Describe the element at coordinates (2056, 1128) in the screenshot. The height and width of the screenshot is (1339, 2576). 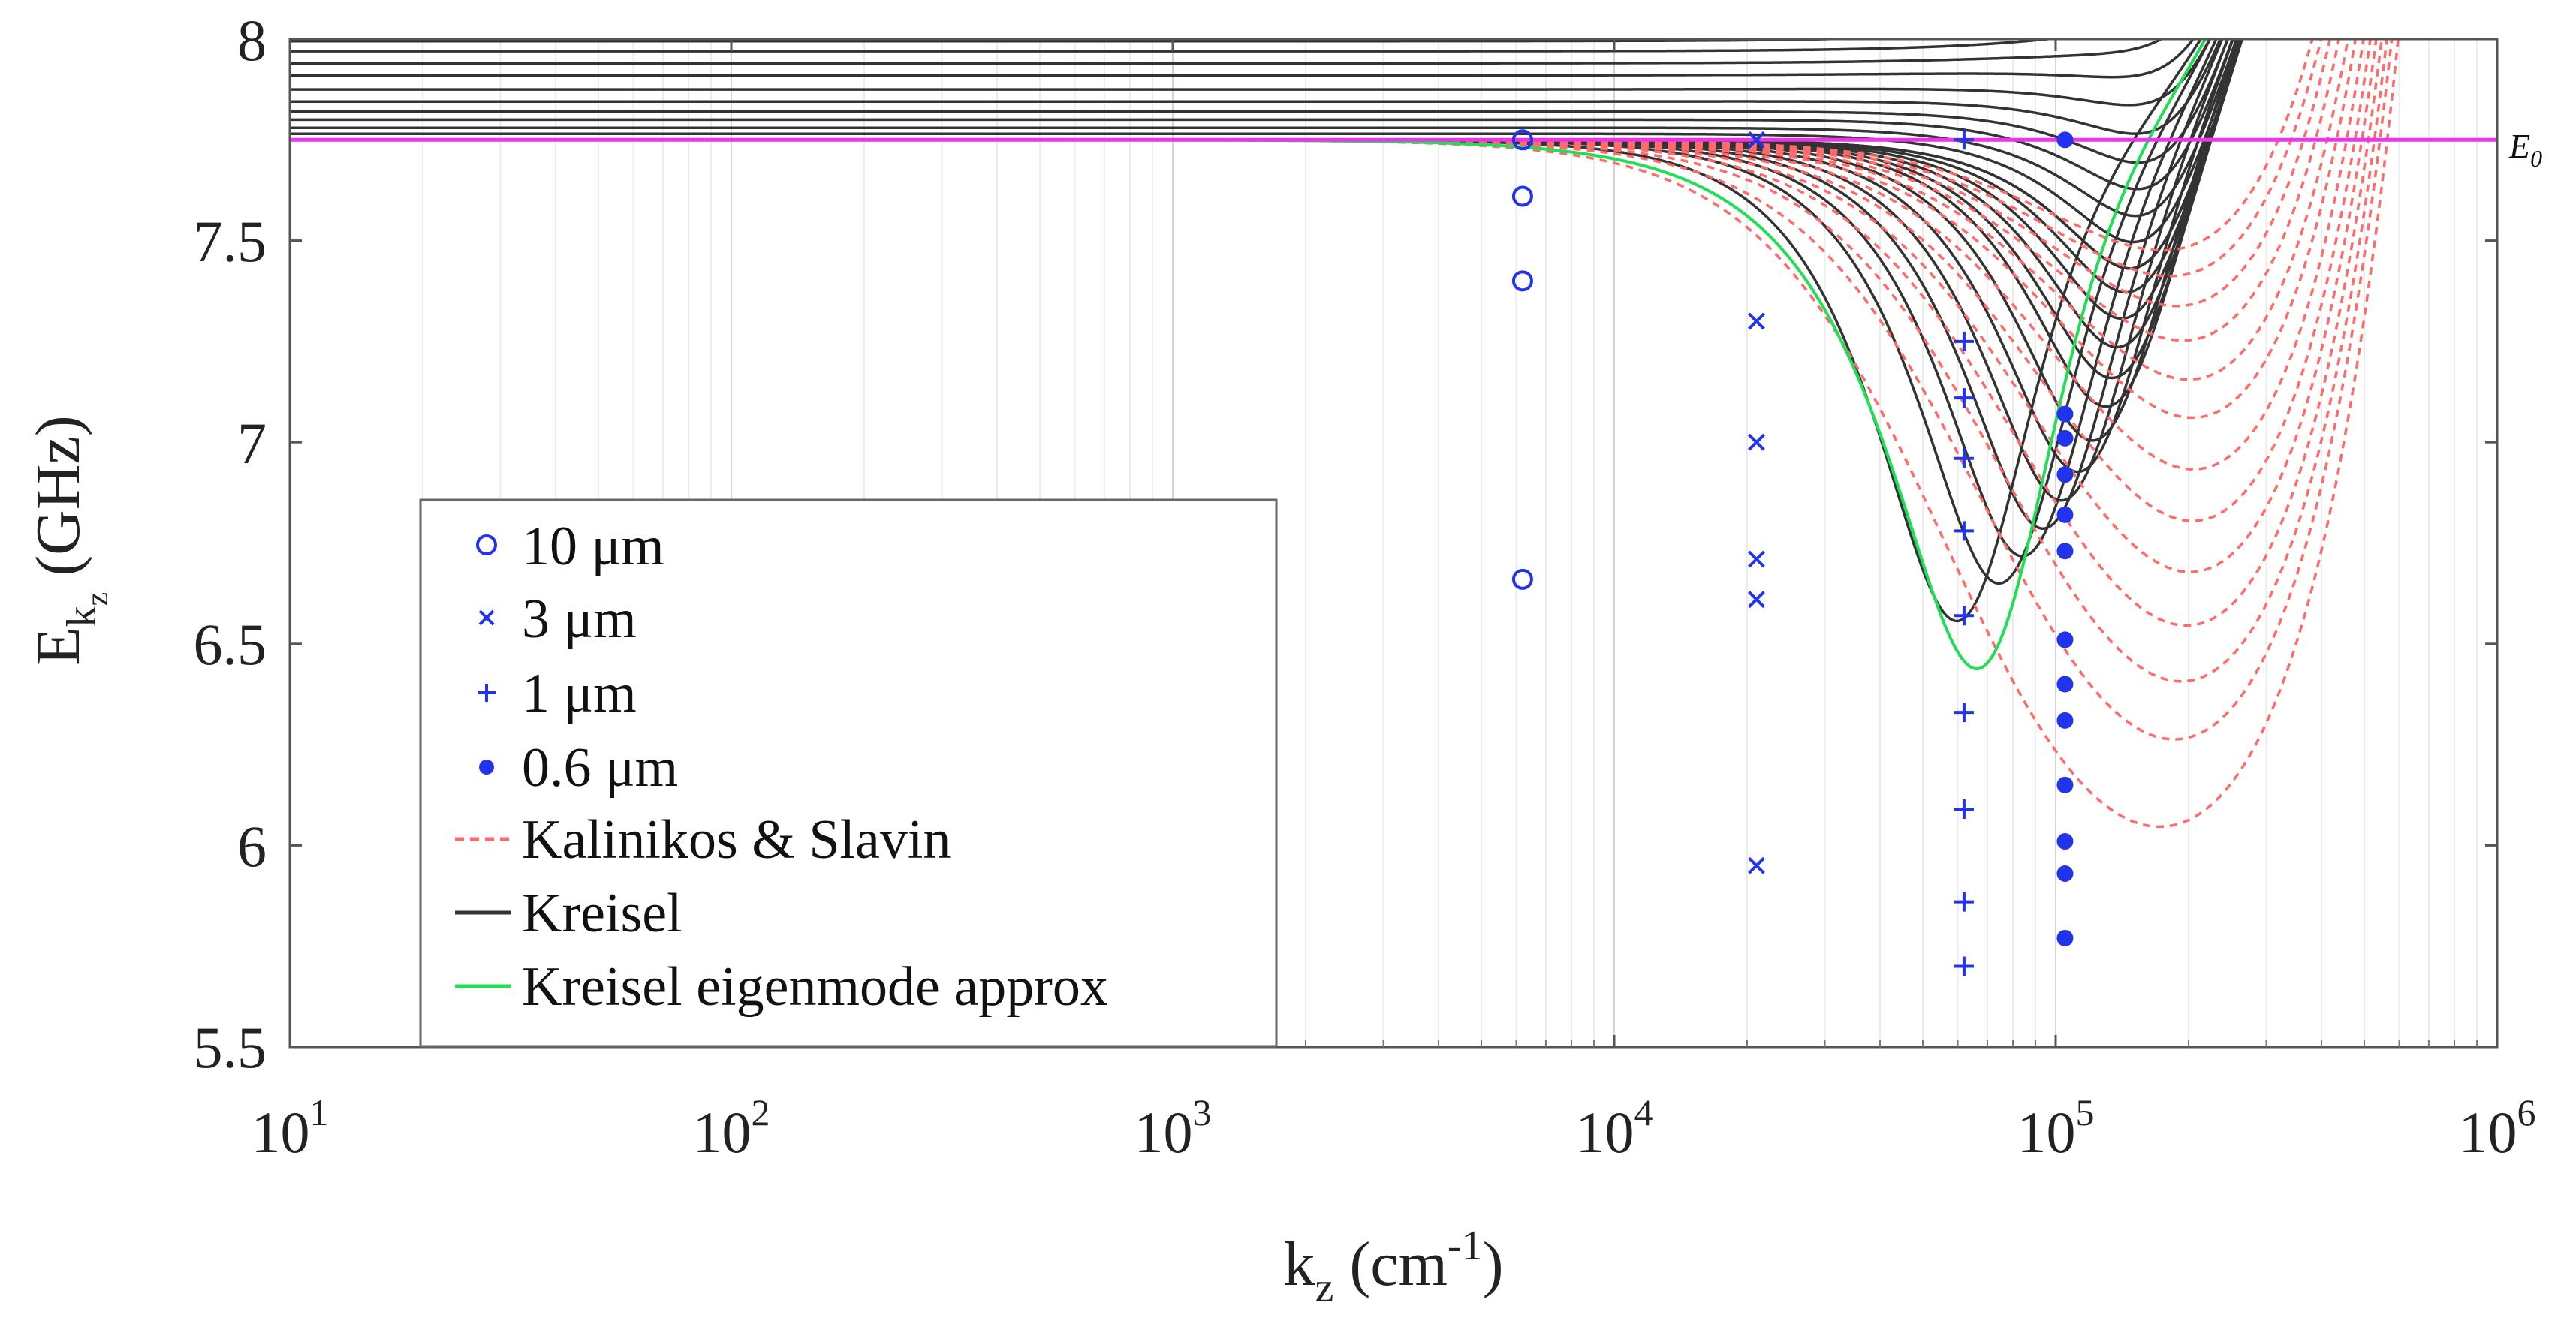
I see `x-tick-label: 10⁵` at that location.